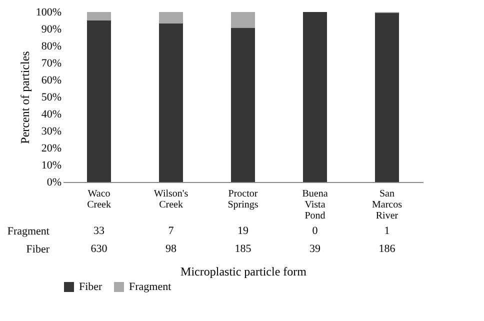 This screenshot has height=321, width=484. I want to click on text: 186, so click(387, 249).